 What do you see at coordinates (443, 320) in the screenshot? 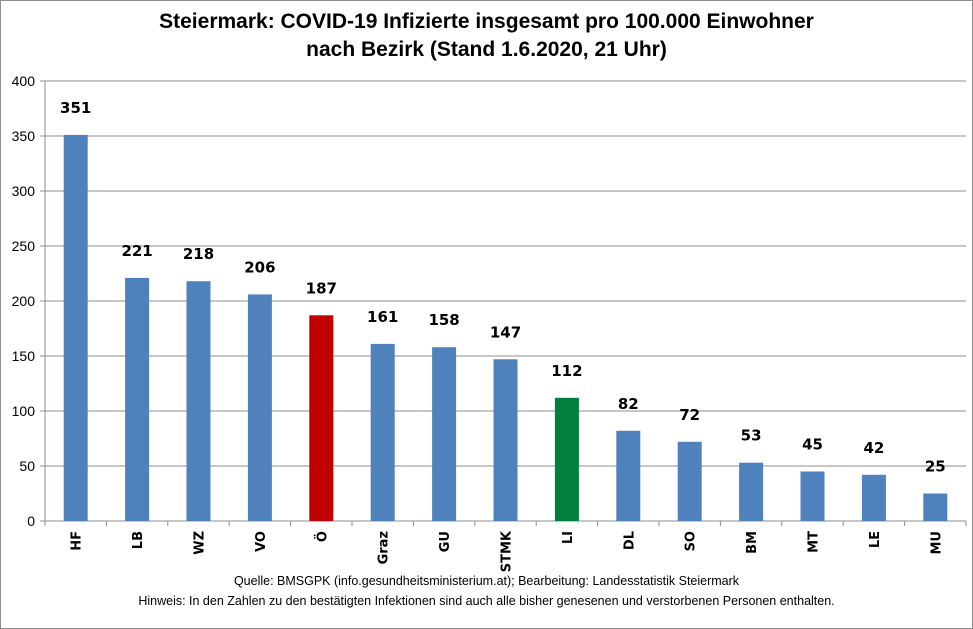
I see `data-label: 158` at bounding box center [443, 320].